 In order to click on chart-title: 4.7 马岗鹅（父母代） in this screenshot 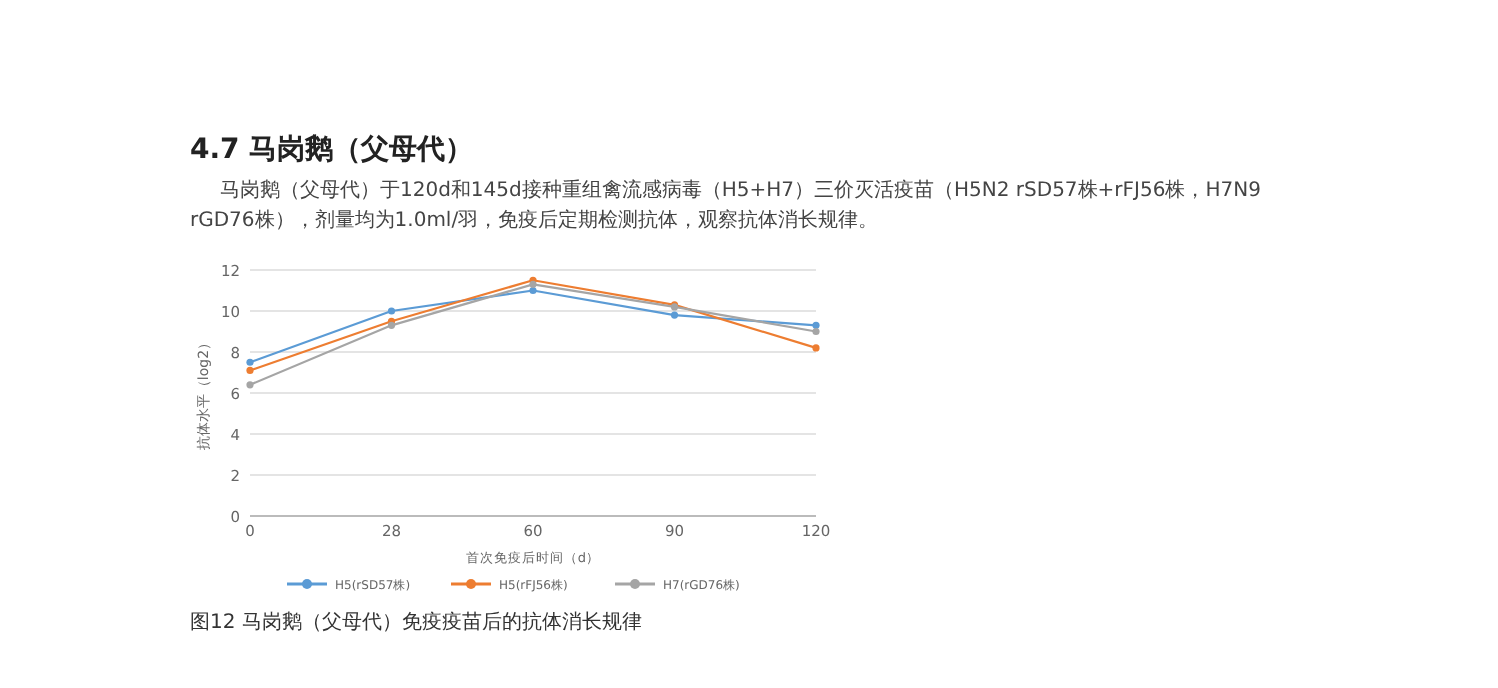, I will do `click(332, 150)`.